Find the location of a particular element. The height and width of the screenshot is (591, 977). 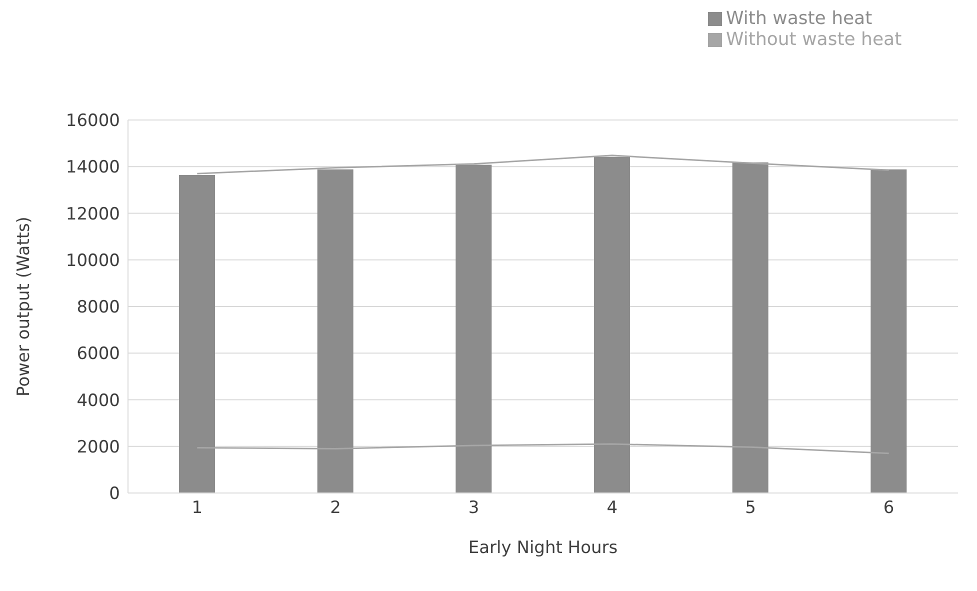

y-tick-label: 14000 is located at coordinates (93, 168).